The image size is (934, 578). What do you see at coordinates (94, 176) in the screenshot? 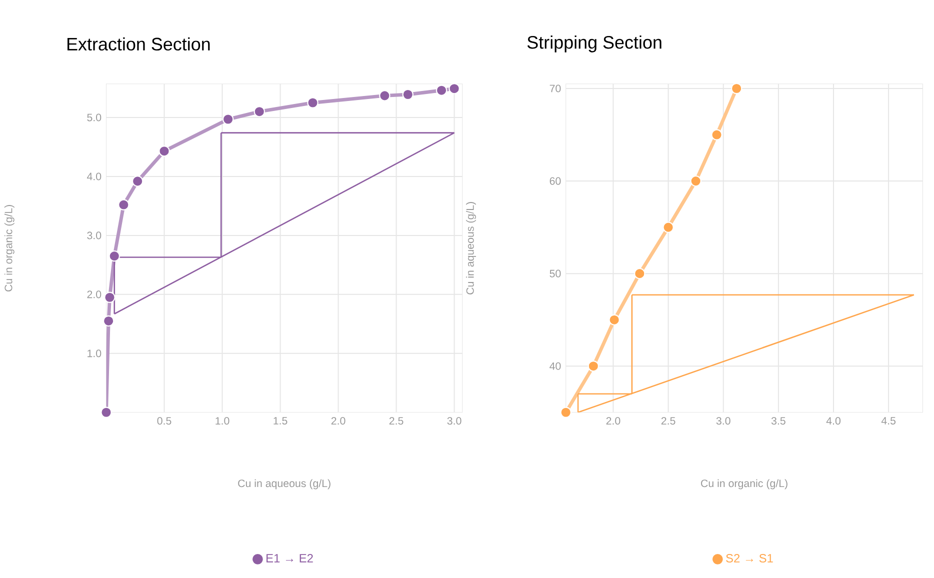
I see `y-tick-label: 4.0` at bounding box center [94, 176].